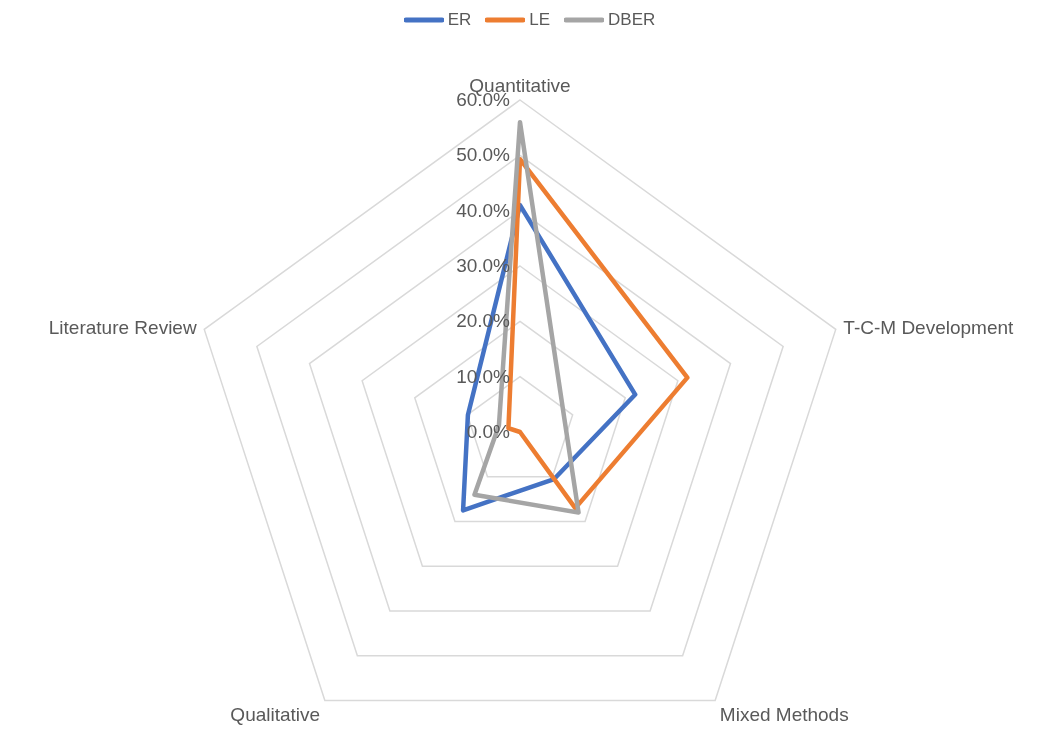 The width and height of the screenshot is (1059, 737). Describe the element at coordinates (483, 155) in the screenshot. I see `y-tick-label: 50.0%` at that location.